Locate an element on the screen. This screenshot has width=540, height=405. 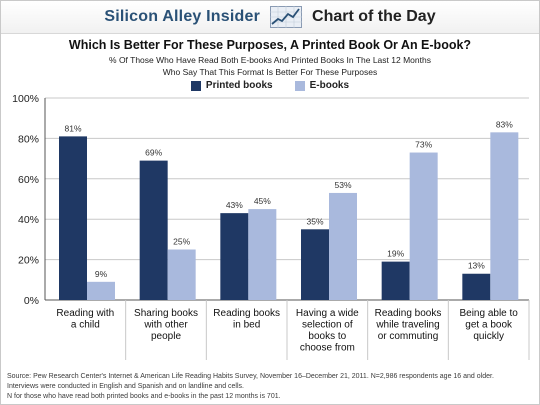
data-label: 25% is located at coordinates (181, 242).